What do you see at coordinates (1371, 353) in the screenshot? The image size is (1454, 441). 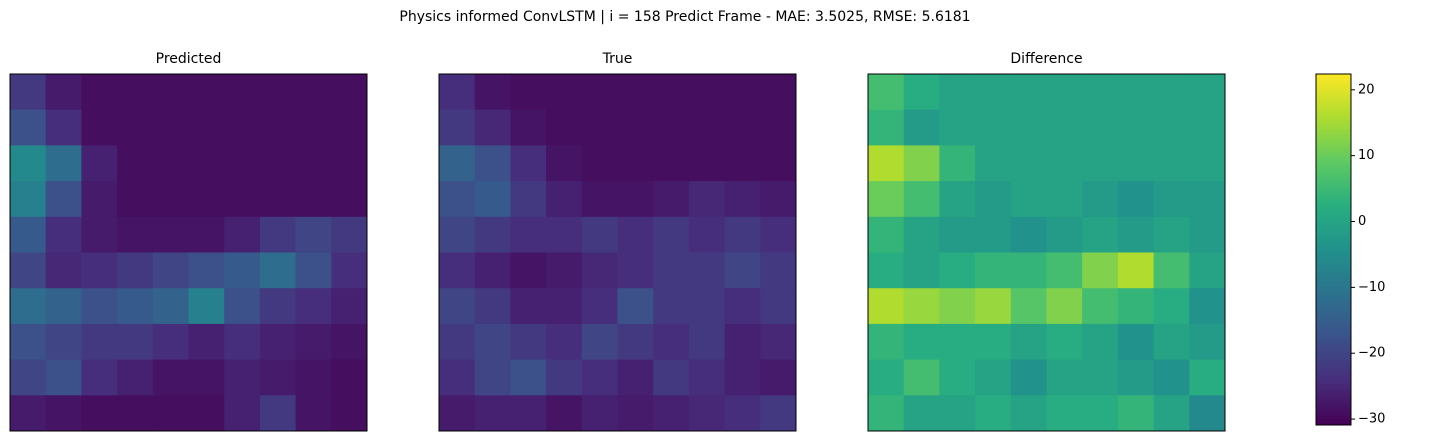 I see `colorbar-tick-label: −20` at bounding box center [1371, 353].